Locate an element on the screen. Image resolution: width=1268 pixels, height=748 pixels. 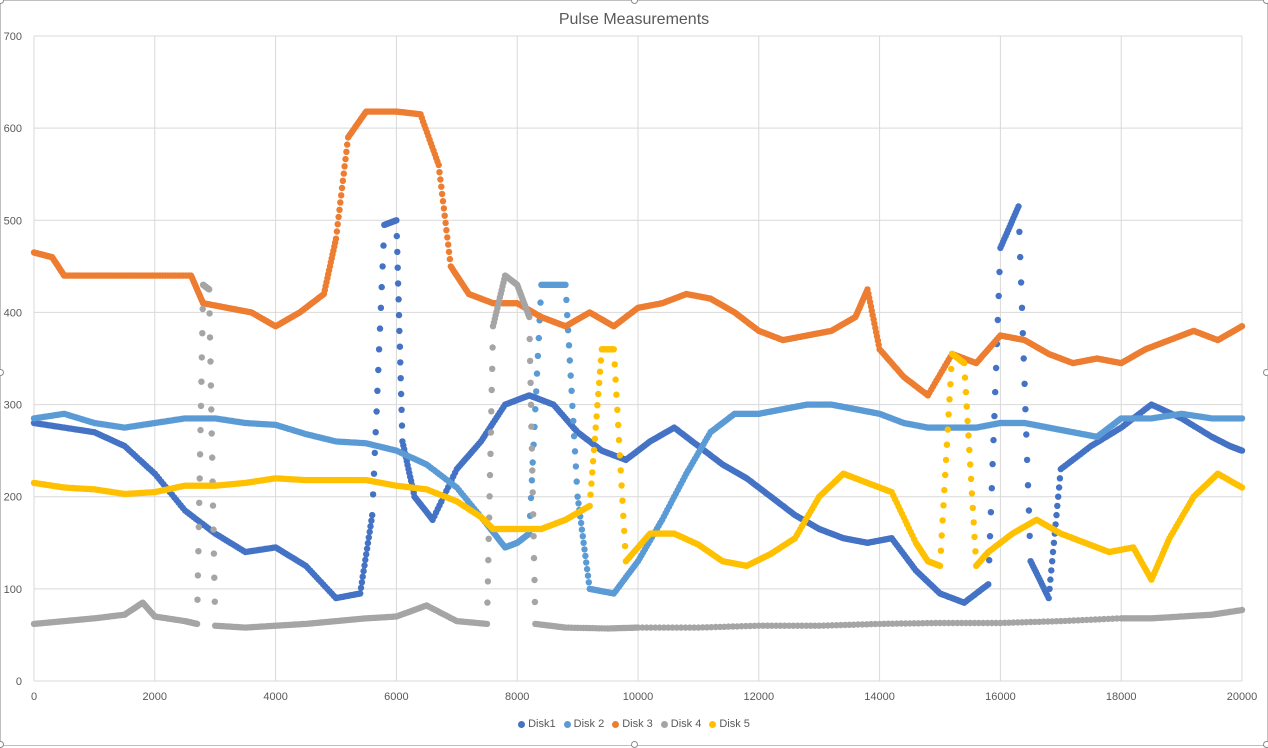
x-tick-label: 14000 is located at coordinates (879, 697).